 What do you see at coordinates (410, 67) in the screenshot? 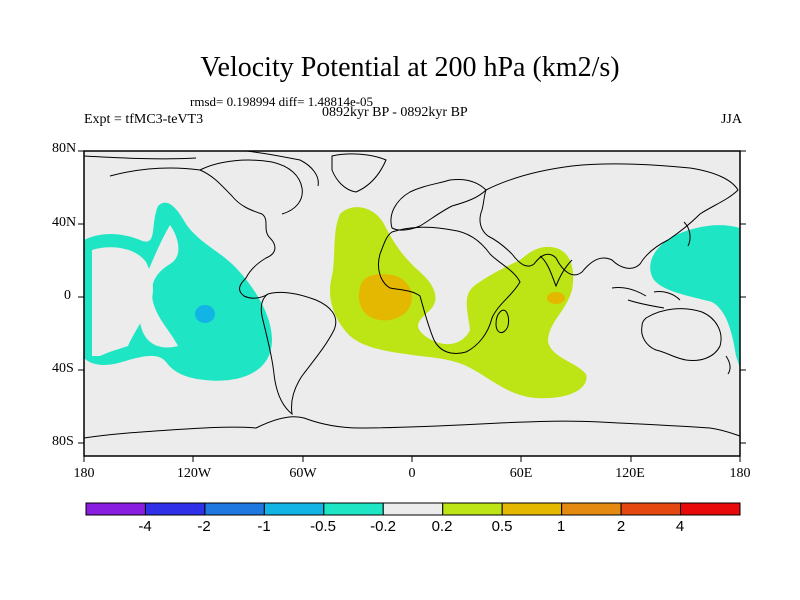
I see `page-title: Velocity Potential at 200 hPa (km2/s)` at bounding box center [410, 67].